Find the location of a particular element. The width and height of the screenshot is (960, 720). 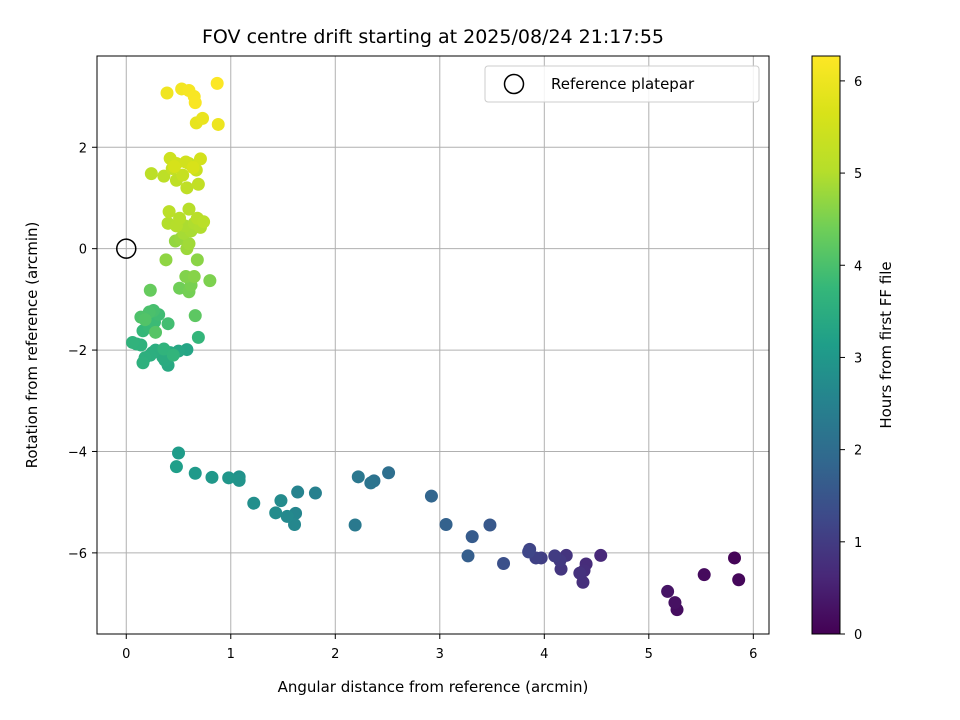

colorbar is located at coordinates (826, 345).